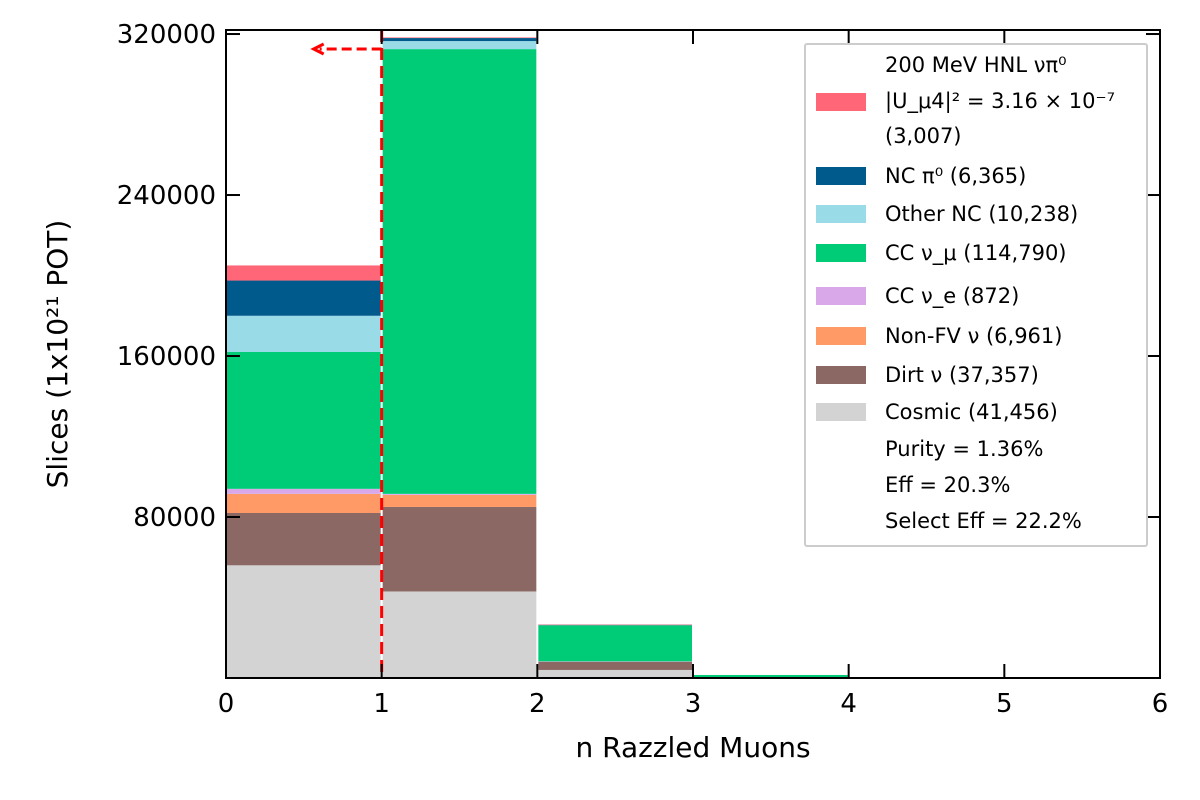 The width and height of the screenshot is (1200, 800). What do you see at coordinates (1000, 101) in the screenshot?
I see `legend-label-hnl-line: |U_μ4|² = 3.16 × 10⁻⁷` at bounding box center [1000, 101].